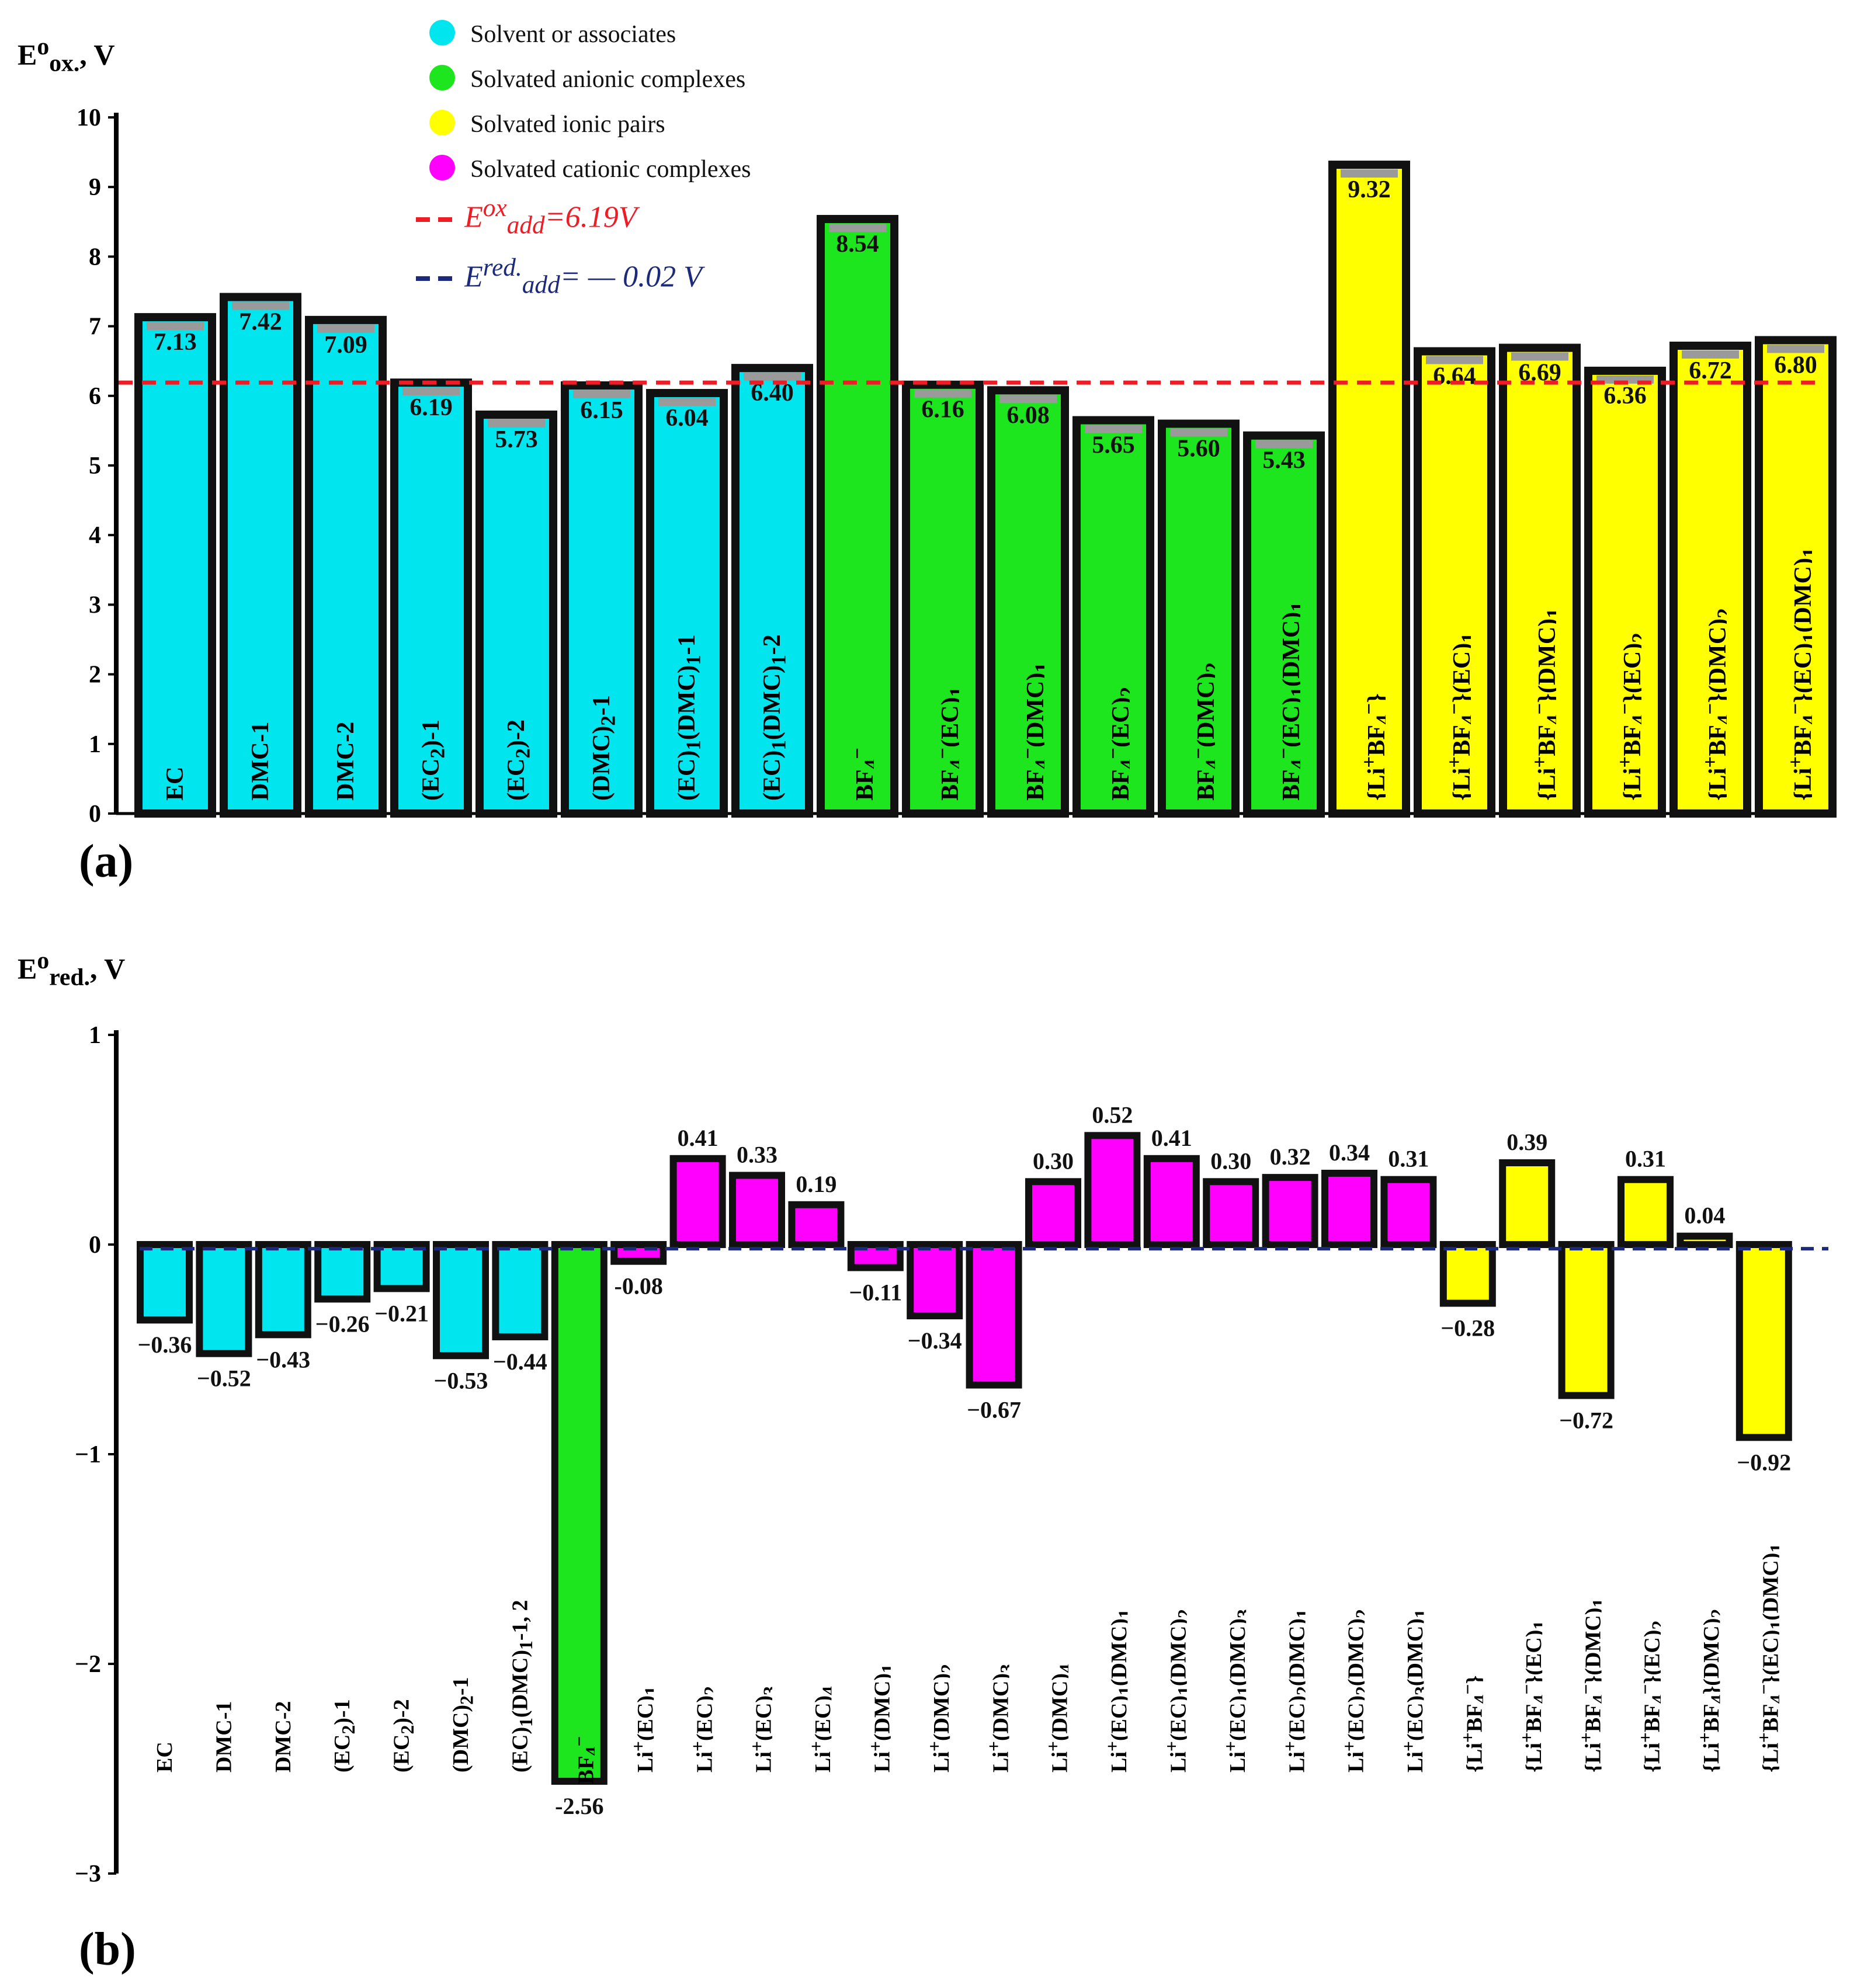 Image resolution: width=1857 pixels, height=1988 pixels. I want to click on category-label: Li+(EC)4, so click(819, 1729).